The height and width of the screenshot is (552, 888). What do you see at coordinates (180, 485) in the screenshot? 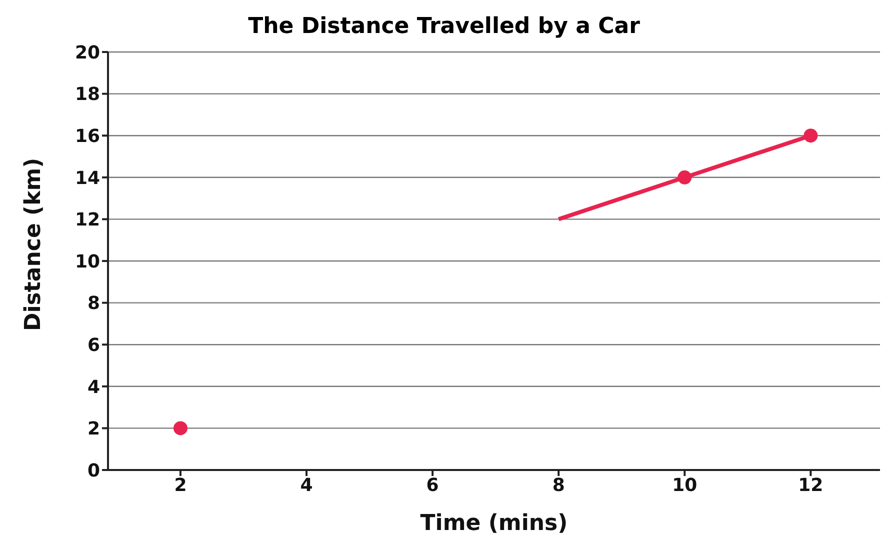
I see `x-tick-label: 2` at bounding box center [180, 485].